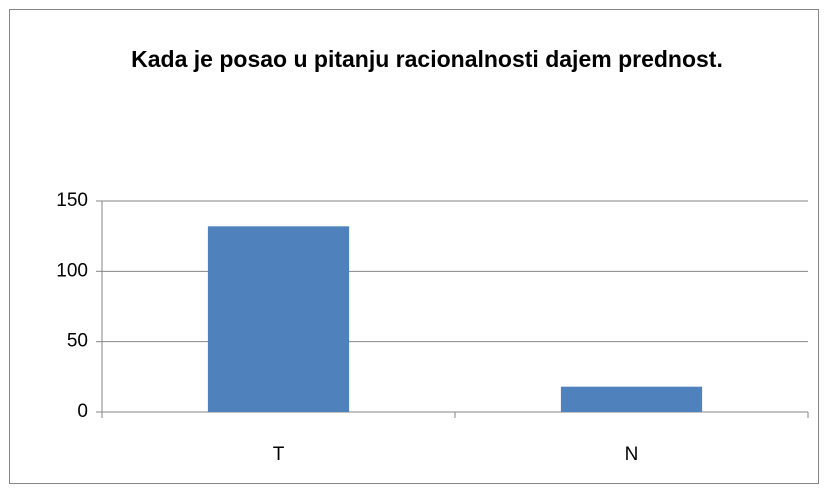 The width and height of the screenshot is (827, 492). What do you see at coordinates (72, 270) in the screenshot?
I see `y-tick-label: 100` at bounding box center [72, 270].